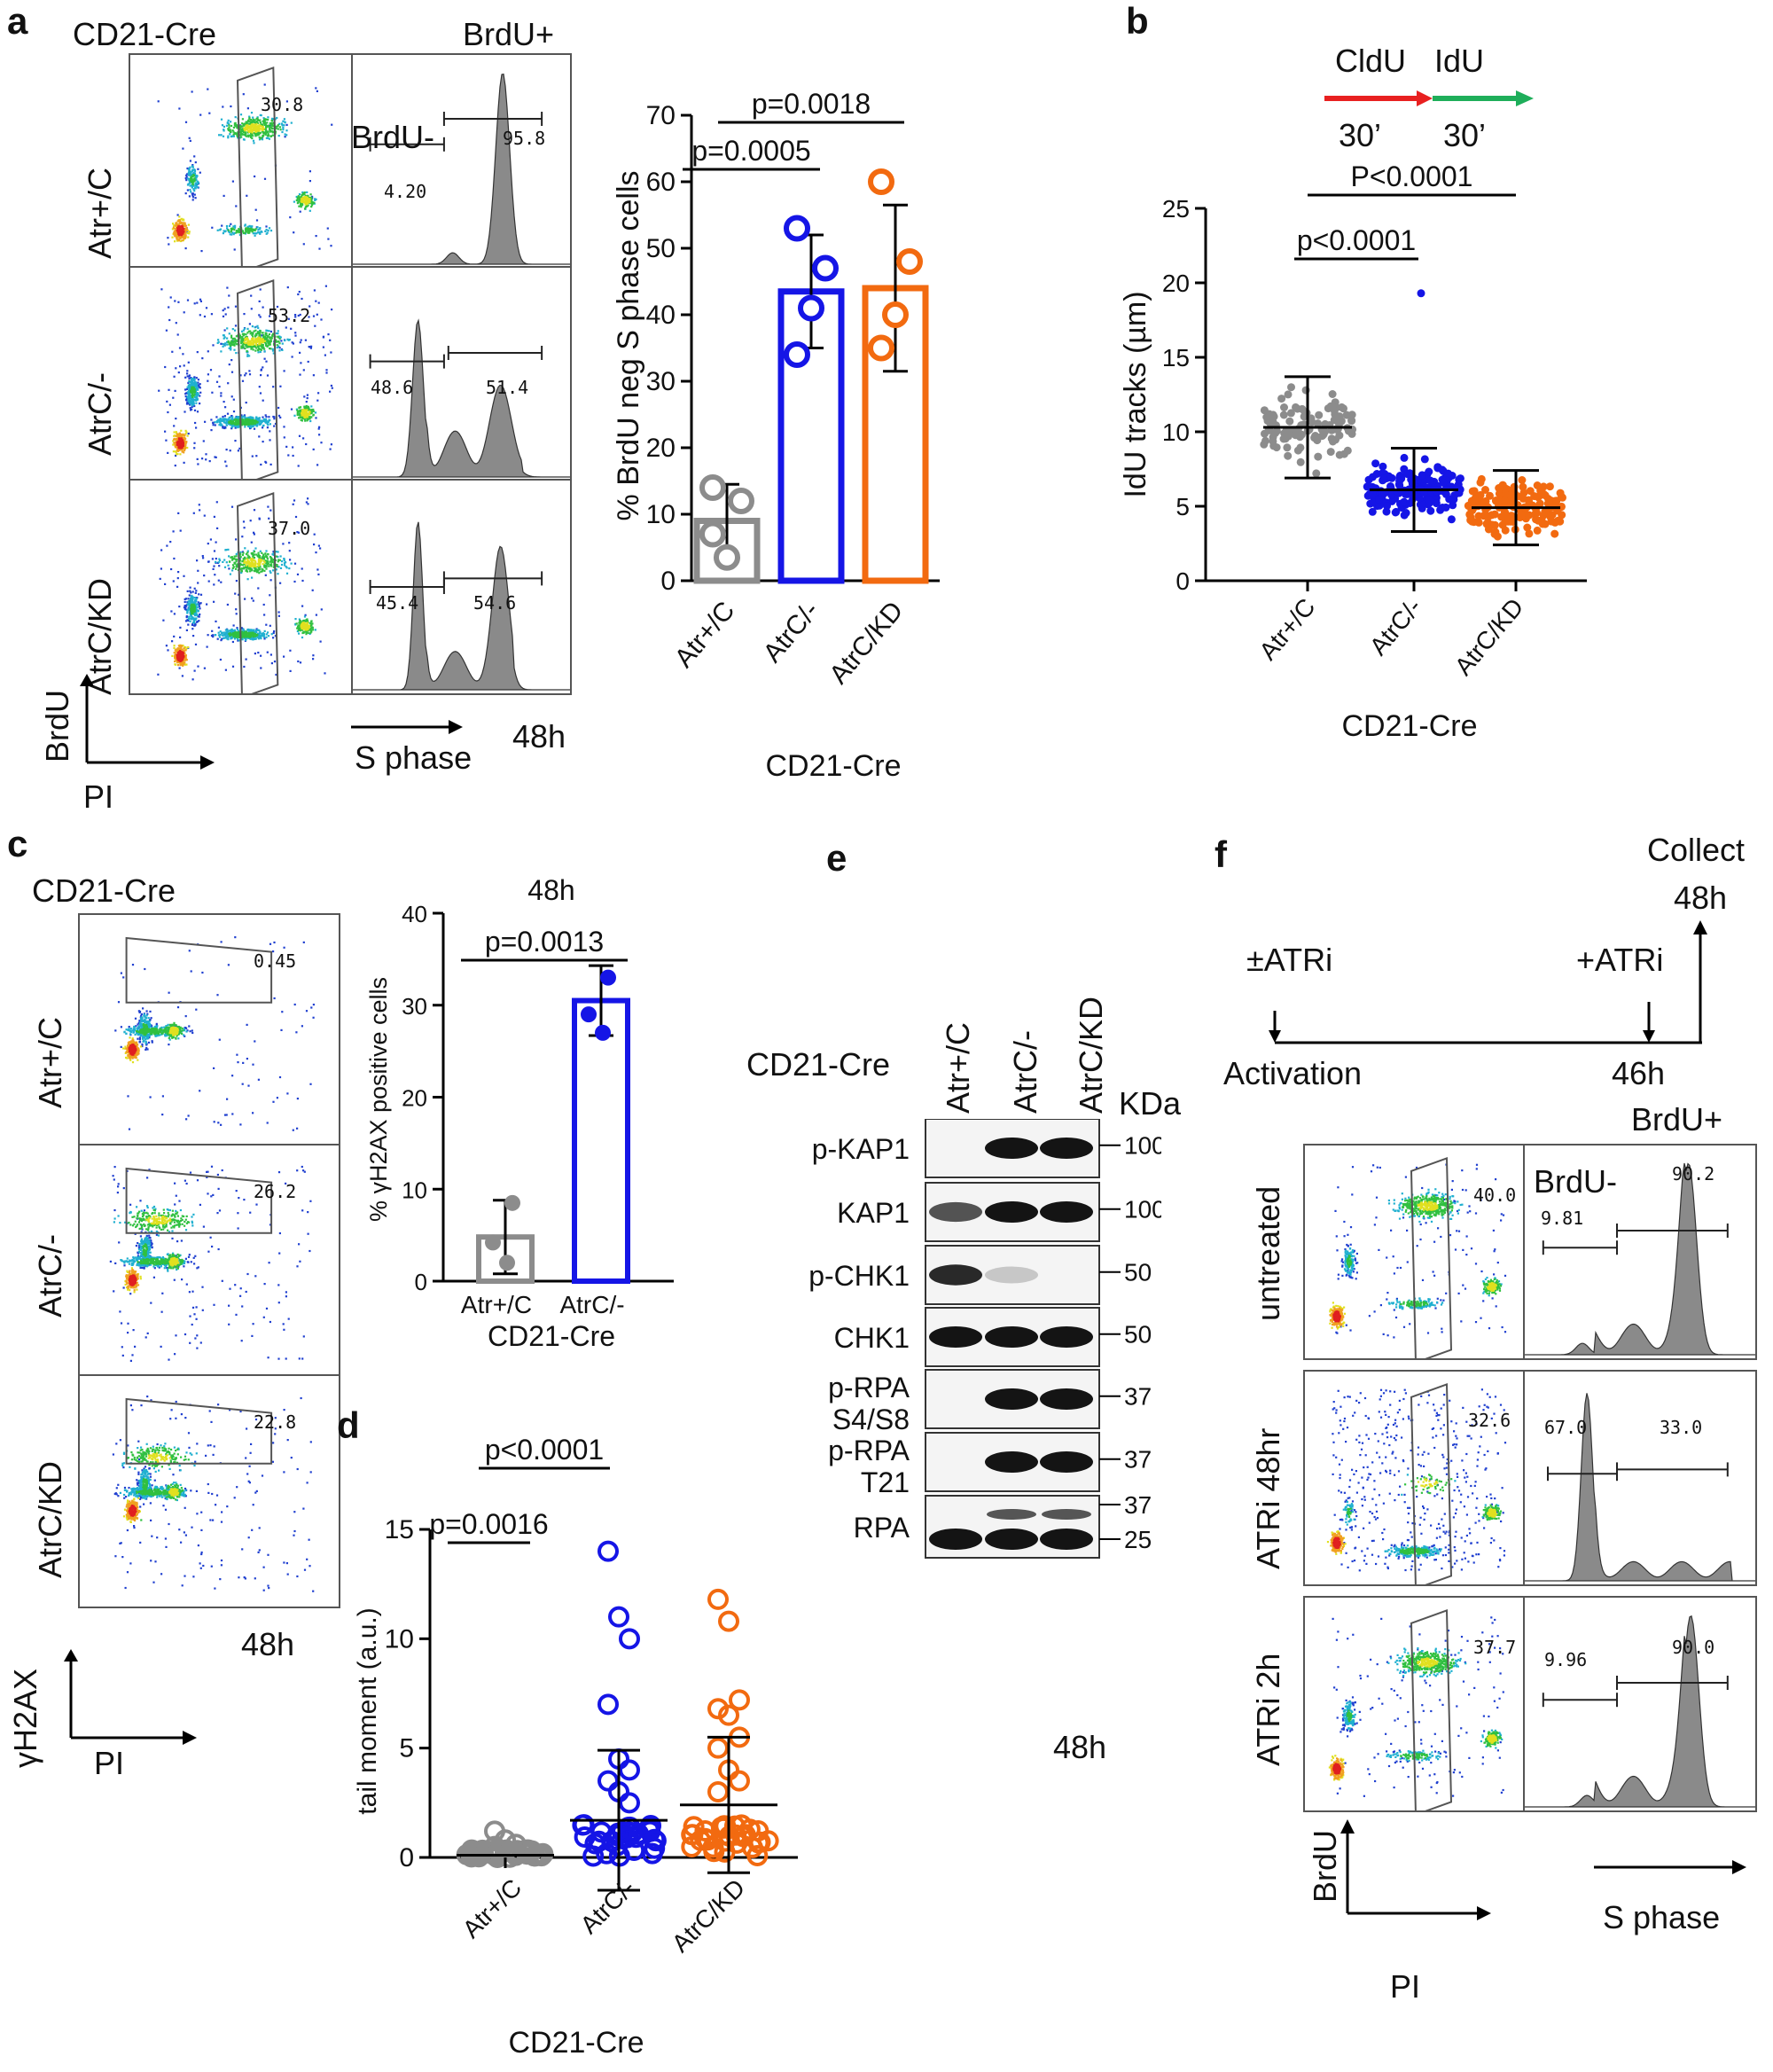 Image resolution: width=1773 pixels, height=2072 pixels. What do you see at coordinates (461, 587) in the screenshot?
I see `panel-a-histogram-atrc-kd` at bounding box center [461, 587].